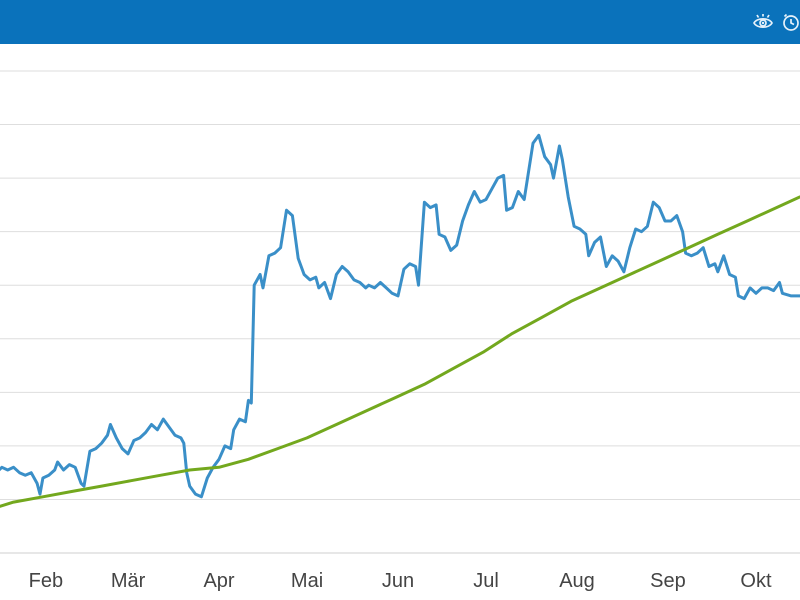 The image size is (800, 600). Describe the element at coordinates (789, 22) in the screenshot. I see `alarm-clock-icon` at that location.